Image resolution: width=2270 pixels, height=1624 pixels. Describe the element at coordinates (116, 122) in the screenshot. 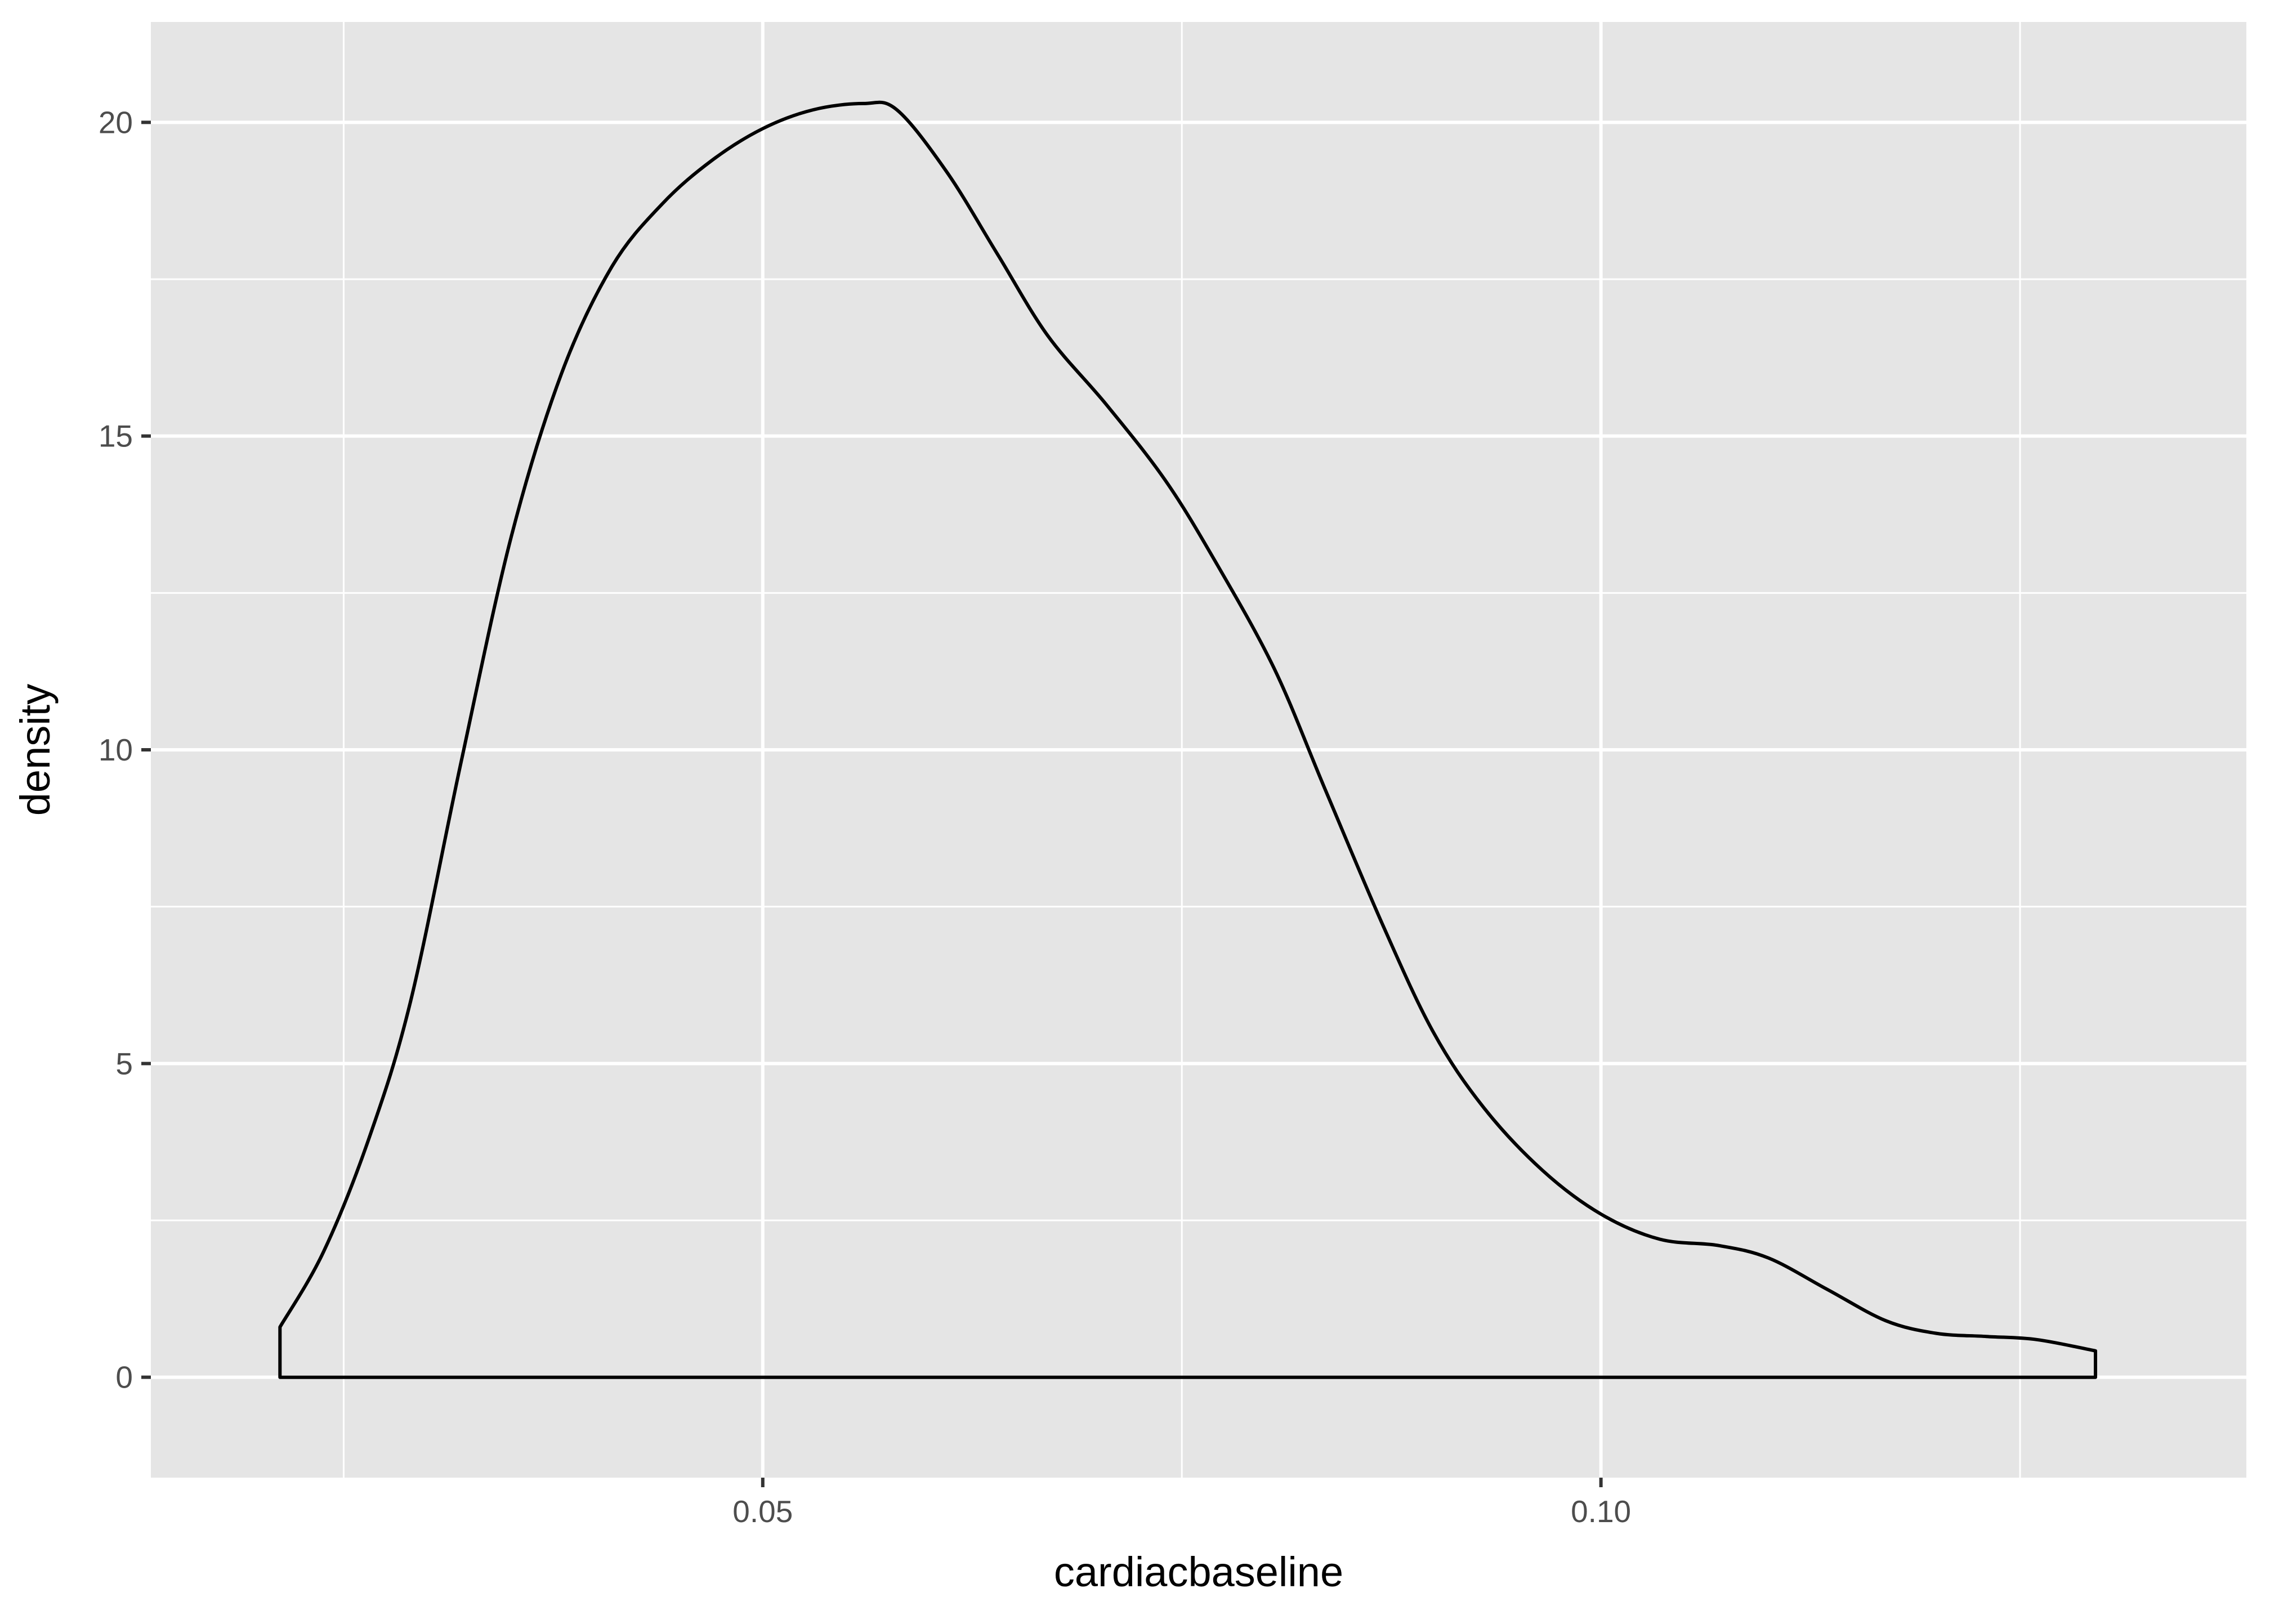

I see `y-tick-label: 20` at that location.